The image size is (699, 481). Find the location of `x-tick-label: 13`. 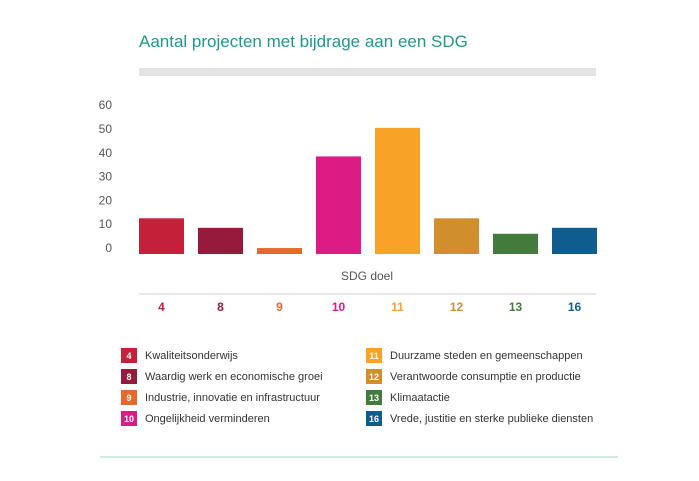

x-tick-label: 13 is located at coordinates (516, 307).